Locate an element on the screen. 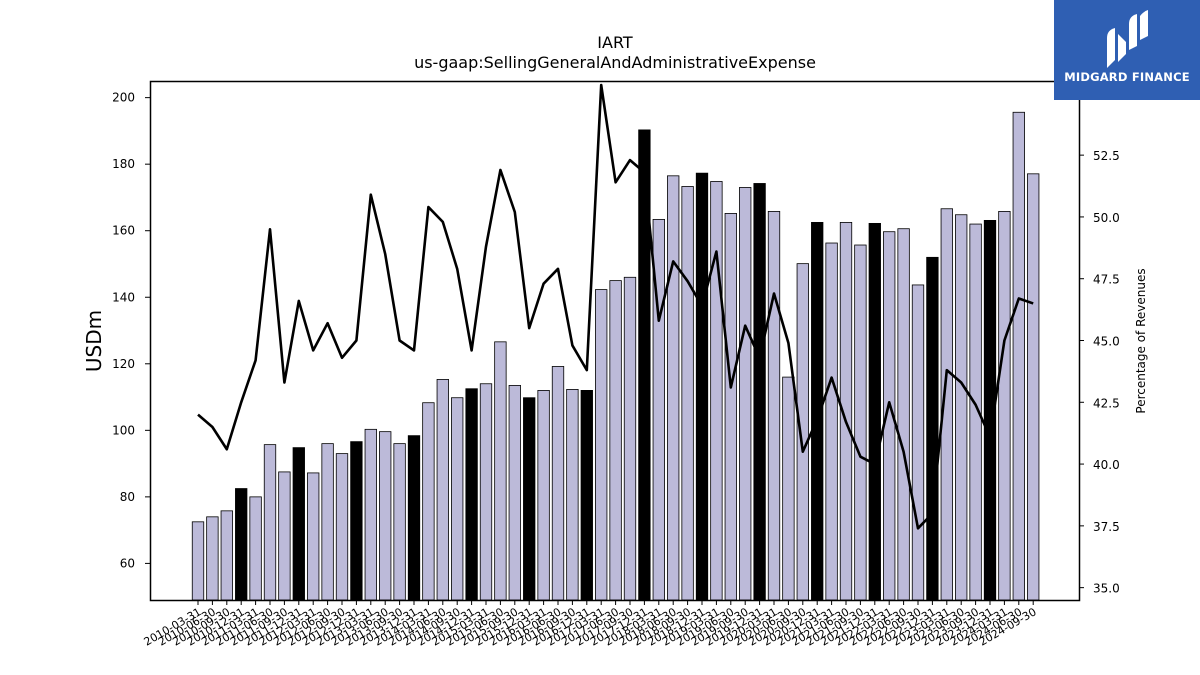 Image resolution: width=1200 pixels, height=675 pixels. y-tick-label: 80 is located at coordinates (127, 497).